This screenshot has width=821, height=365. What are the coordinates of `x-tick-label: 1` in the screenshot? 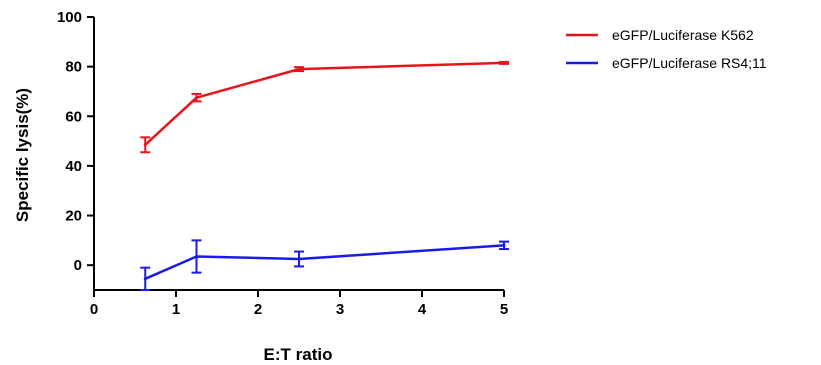 It's located at (176, 309).